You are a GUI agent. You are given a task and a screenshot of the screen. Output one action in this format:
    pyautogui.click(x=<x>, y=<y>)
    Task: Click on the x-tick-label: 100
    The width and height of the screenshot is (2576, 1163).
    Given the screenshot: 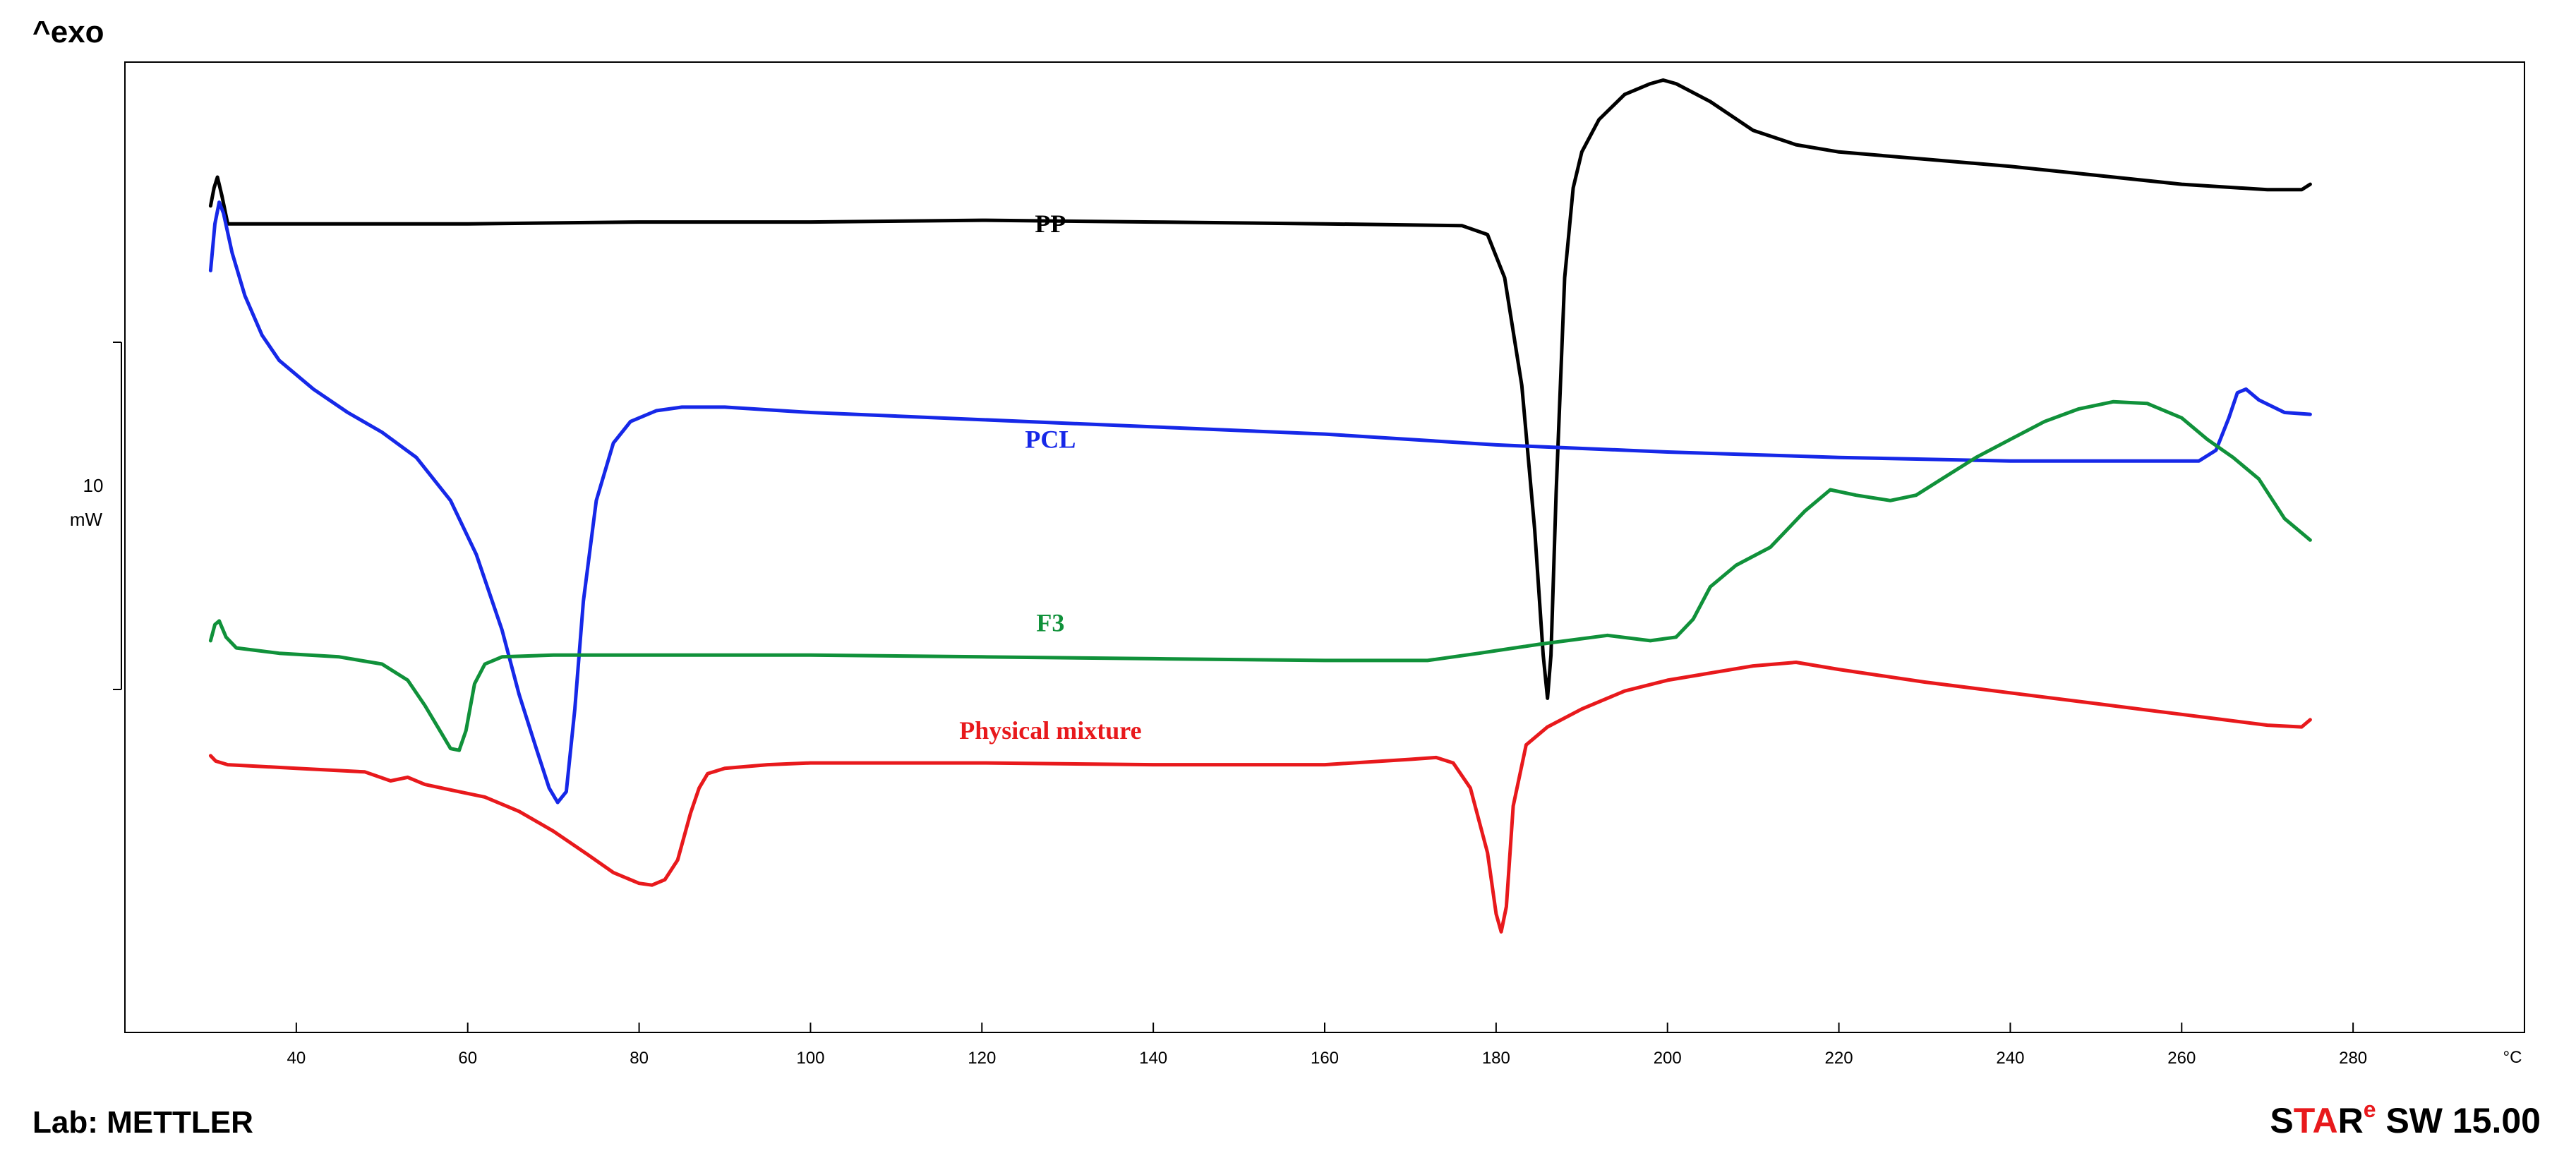 What is the action you would take?
    pyautogui.click(x=810, y=1059)
    